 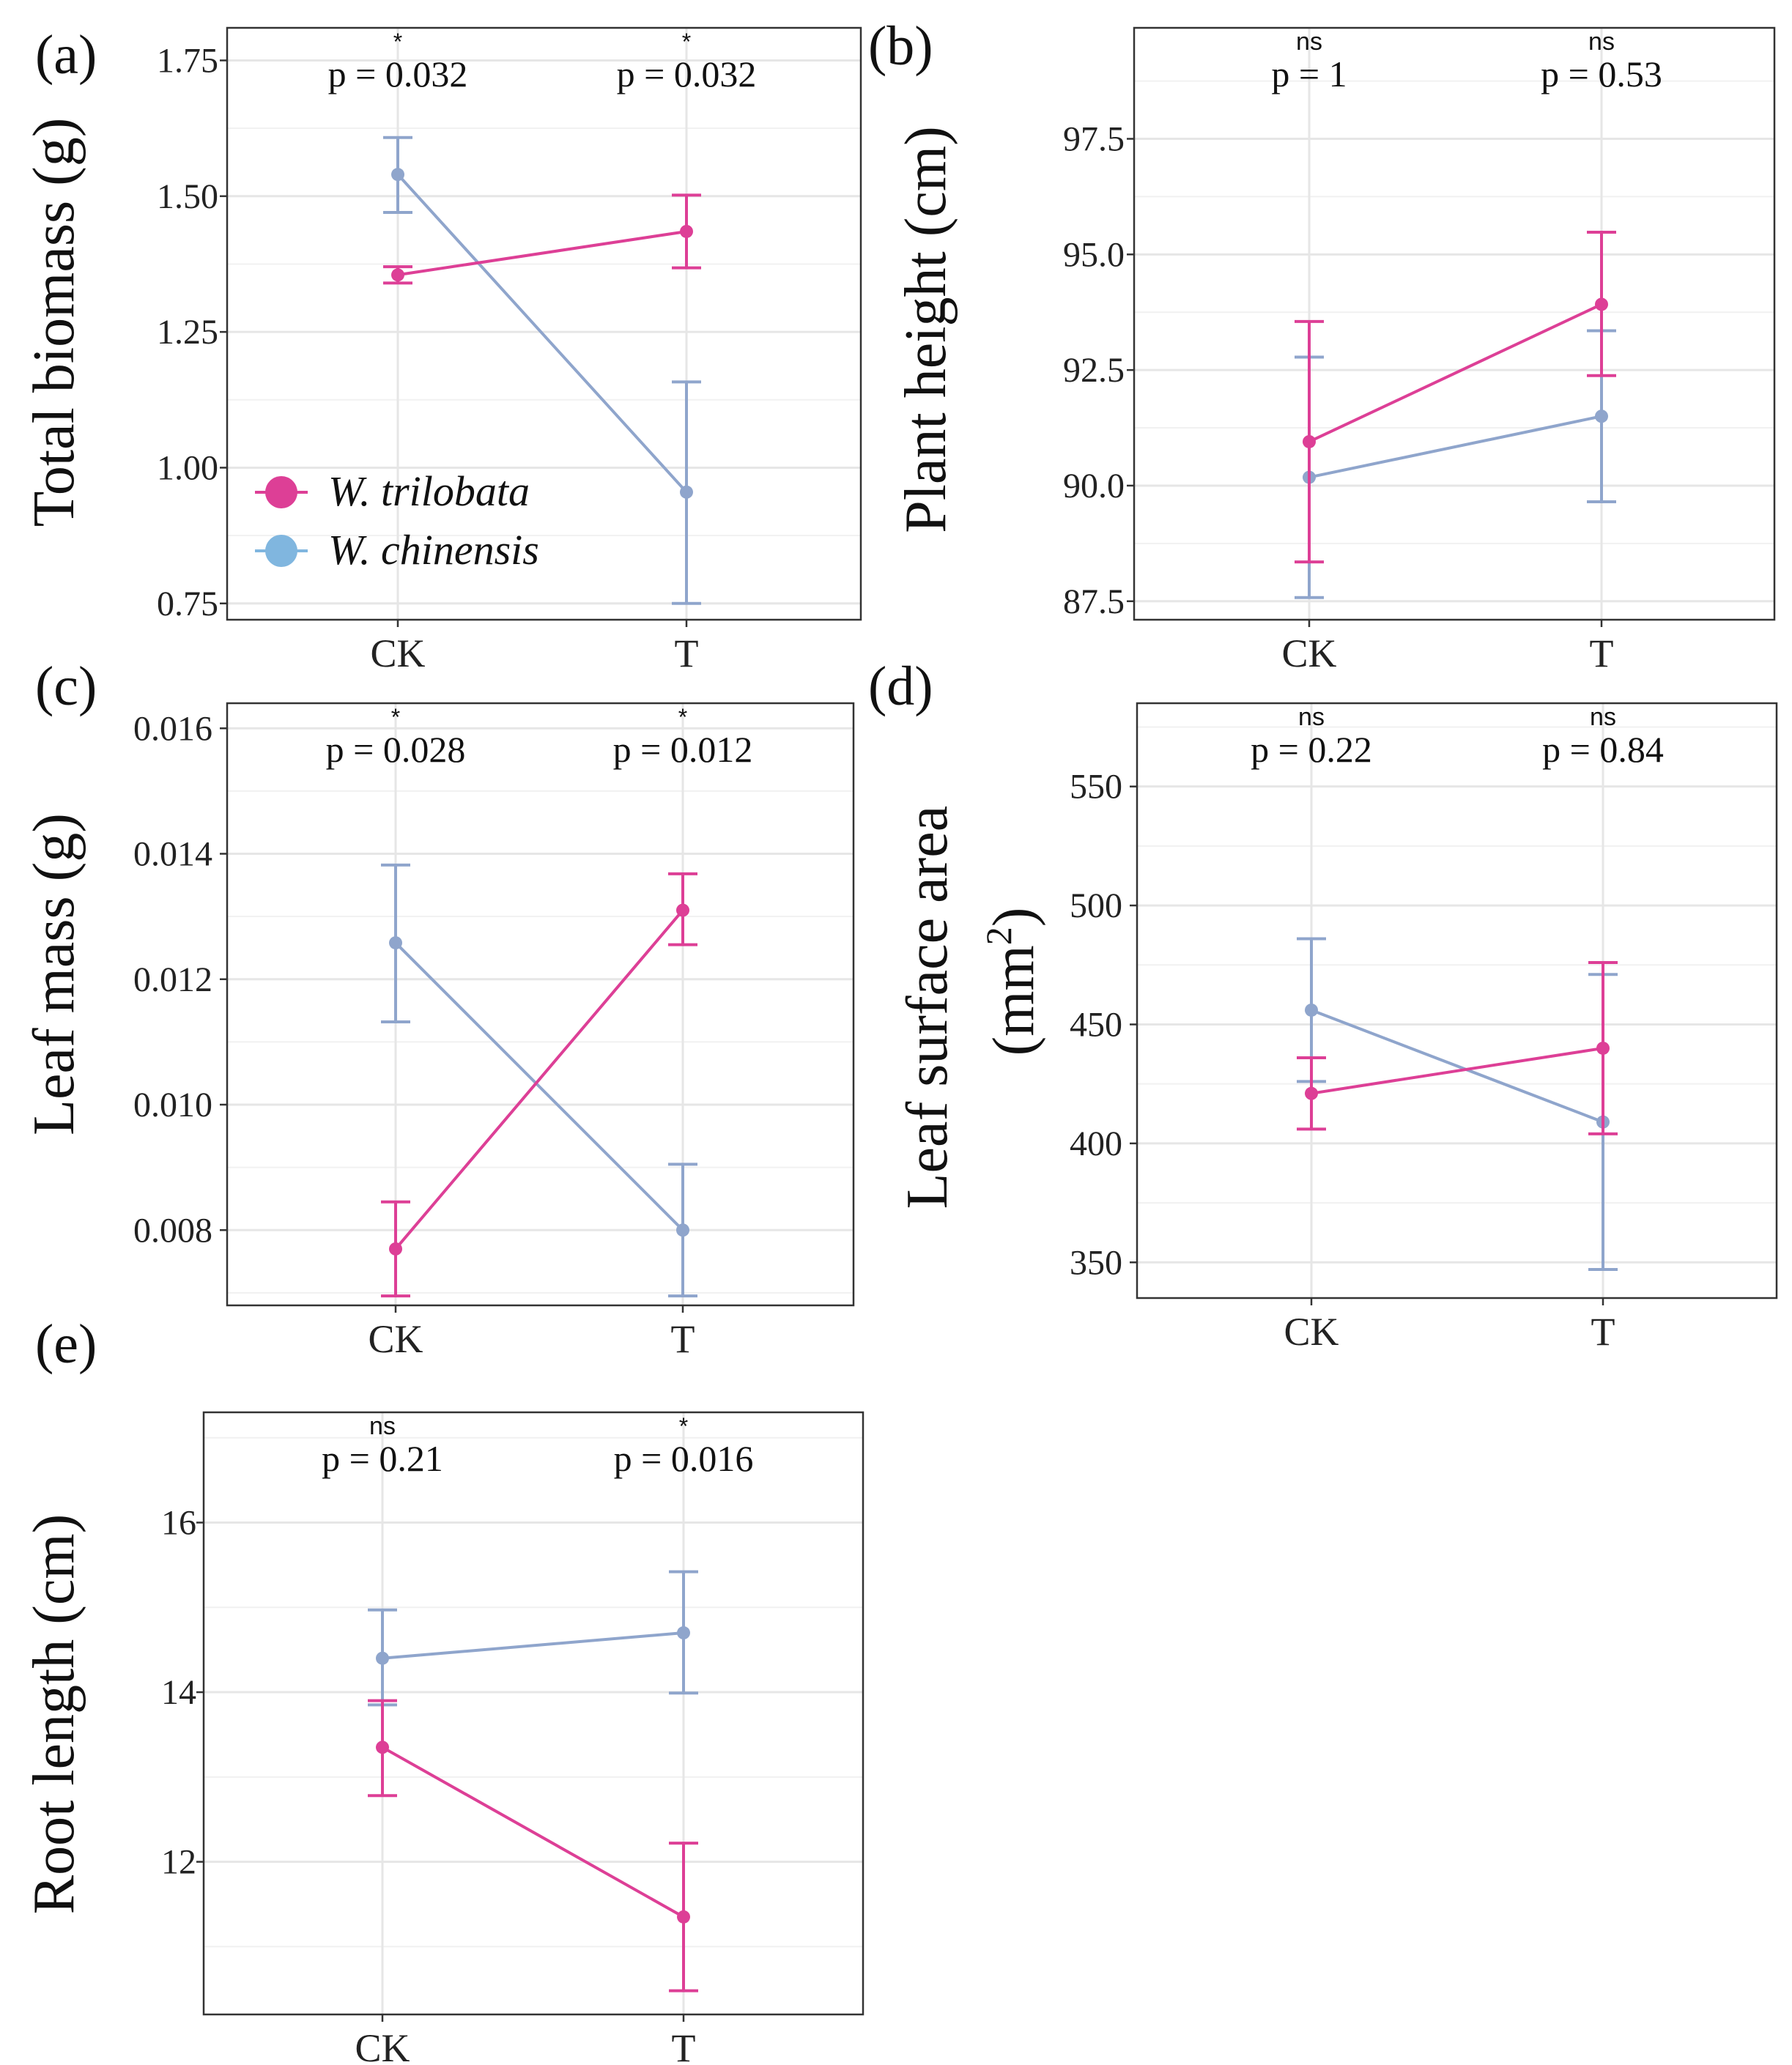 What do you see at coordinates (281, 492) in the screenshot?
I see `legend-marker-trilobata` at bounding box center [281, 492].